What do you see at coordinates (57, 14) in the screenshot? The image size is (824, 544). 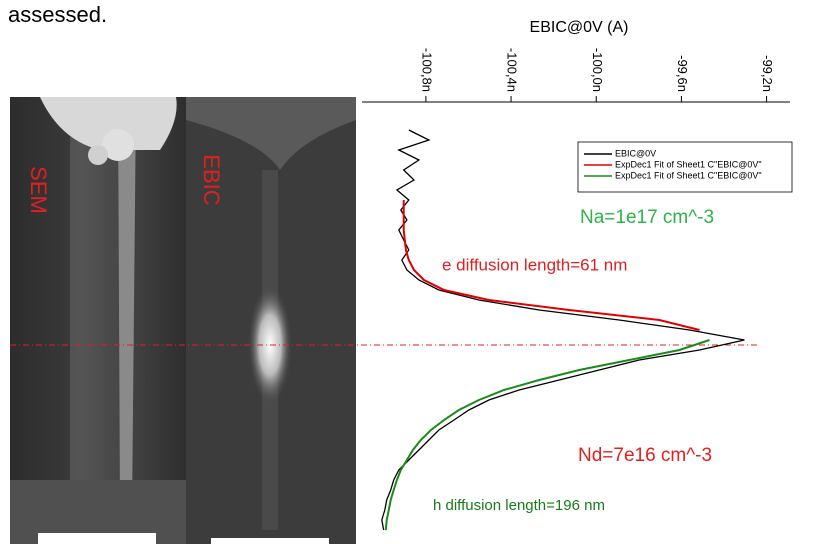 I see `caption-fragment: assessed.` at bounding box center [57, 14].